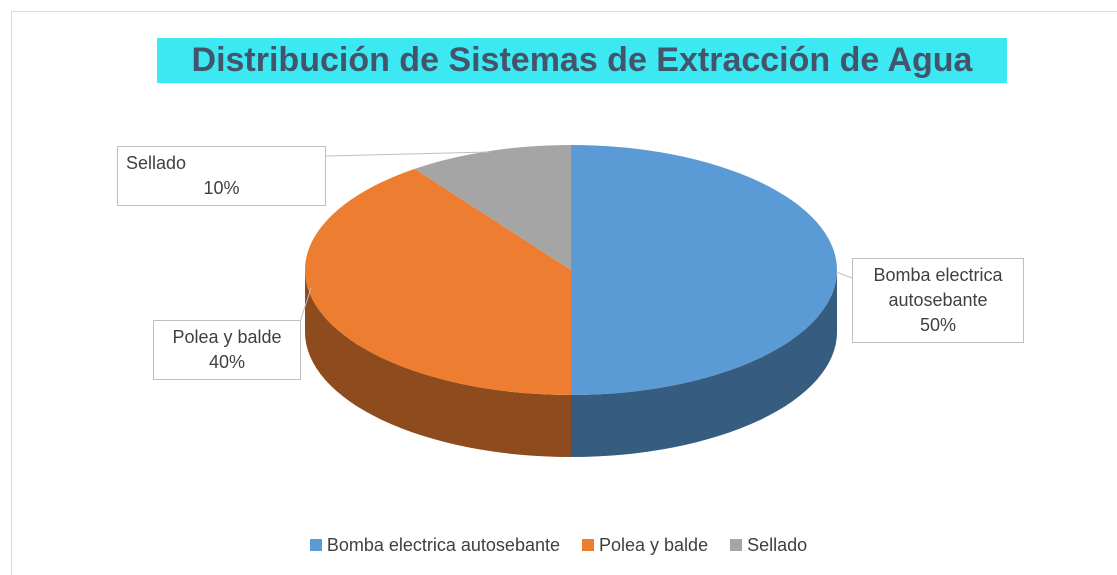  Describe the element at coordinates (227, 337) in the screenshot. I see `data-label-name: Polea y balde` at that location.